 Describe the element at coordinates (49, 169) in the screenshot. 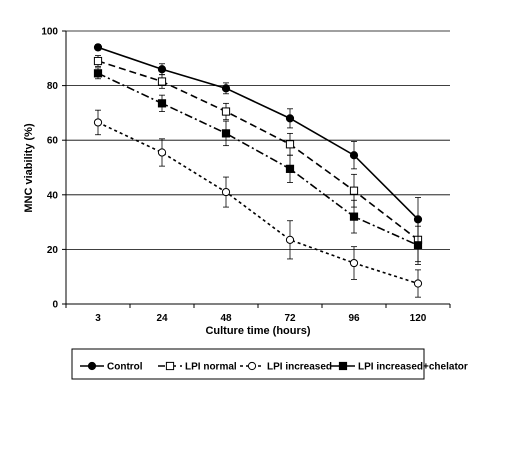

I see `y-tick-labels: 0 20 40 60 80 100` at that location.